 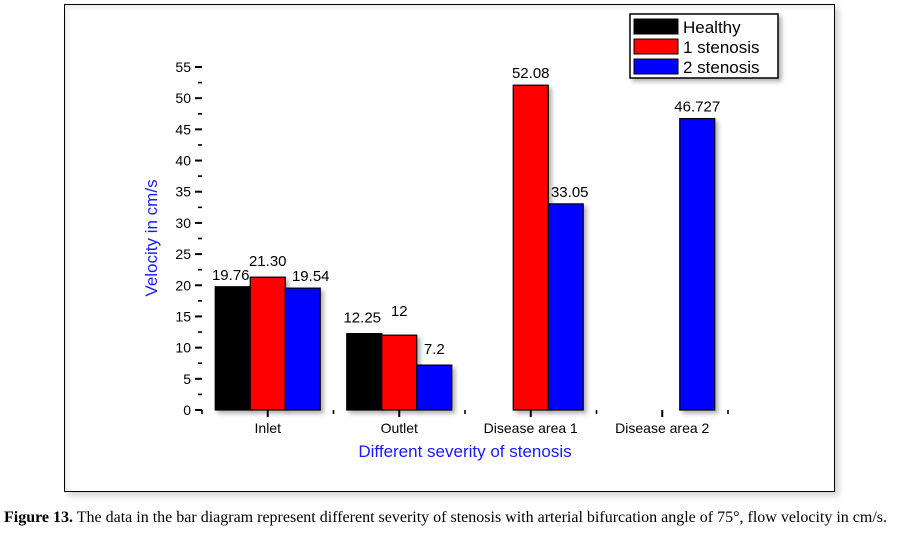 What do you see at coordinates (183, 67) in the screenshot?
I see `y-tick-label: 55` at bounding box center [183, 67].